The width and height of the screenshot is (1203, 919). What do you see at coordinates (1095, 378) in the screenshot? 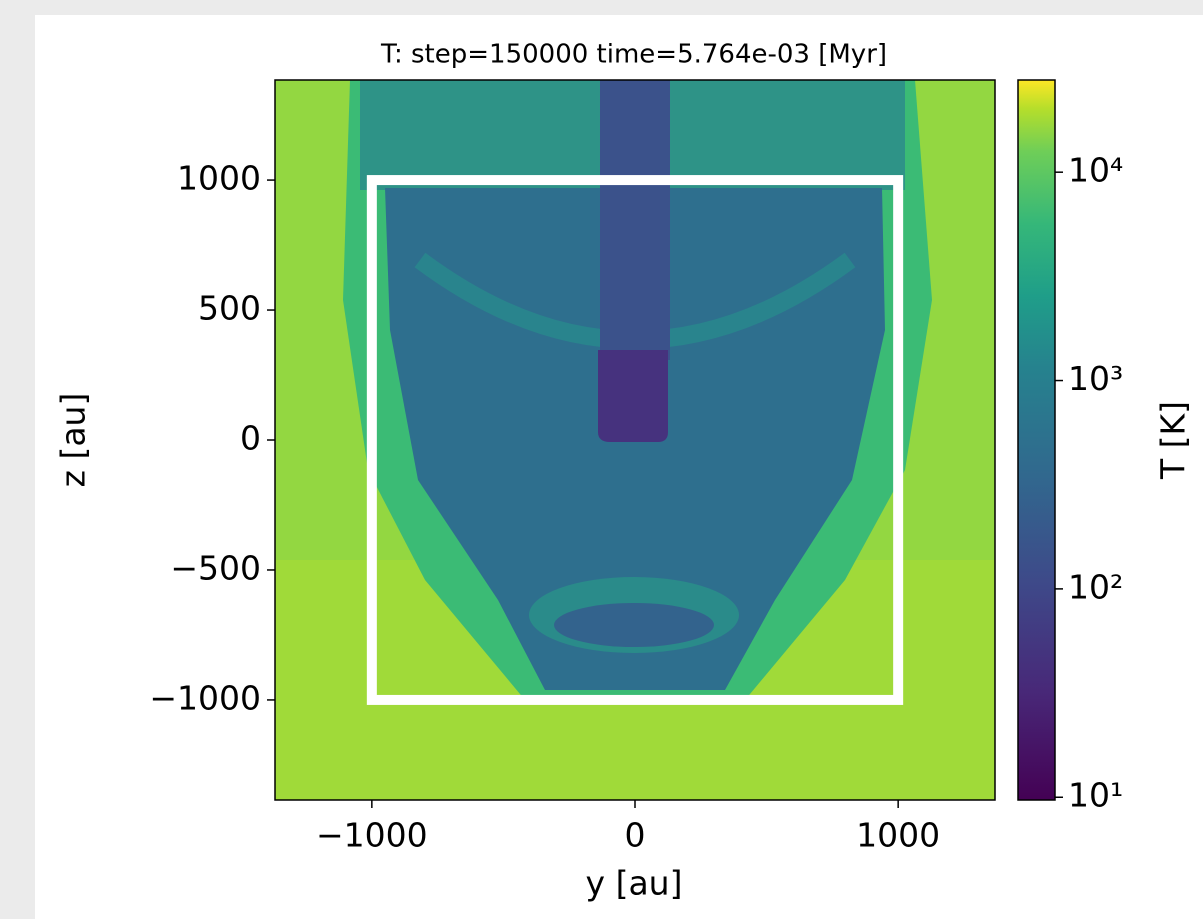
I see `colorbar-tick-label: 10³` at bounding box center [1095, 378].